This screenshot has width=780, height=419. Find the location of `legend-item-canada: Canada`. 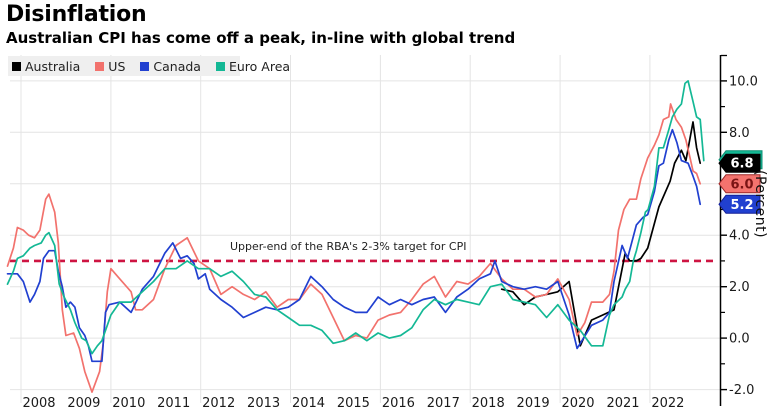

legend-item-canada: Canada is located at coordinates (170, 66).